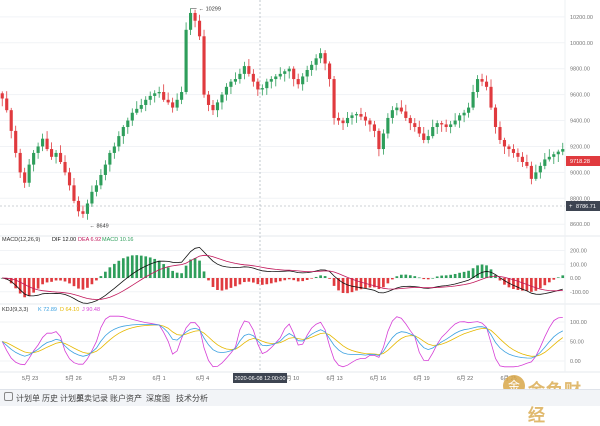 Image resolution: width=600 pixels, height=426 pixels. What do you see at coordinates (578, 265) in the screenshot?
I see `macd-tick-label: 100.00` at bounding box center [578, 265].